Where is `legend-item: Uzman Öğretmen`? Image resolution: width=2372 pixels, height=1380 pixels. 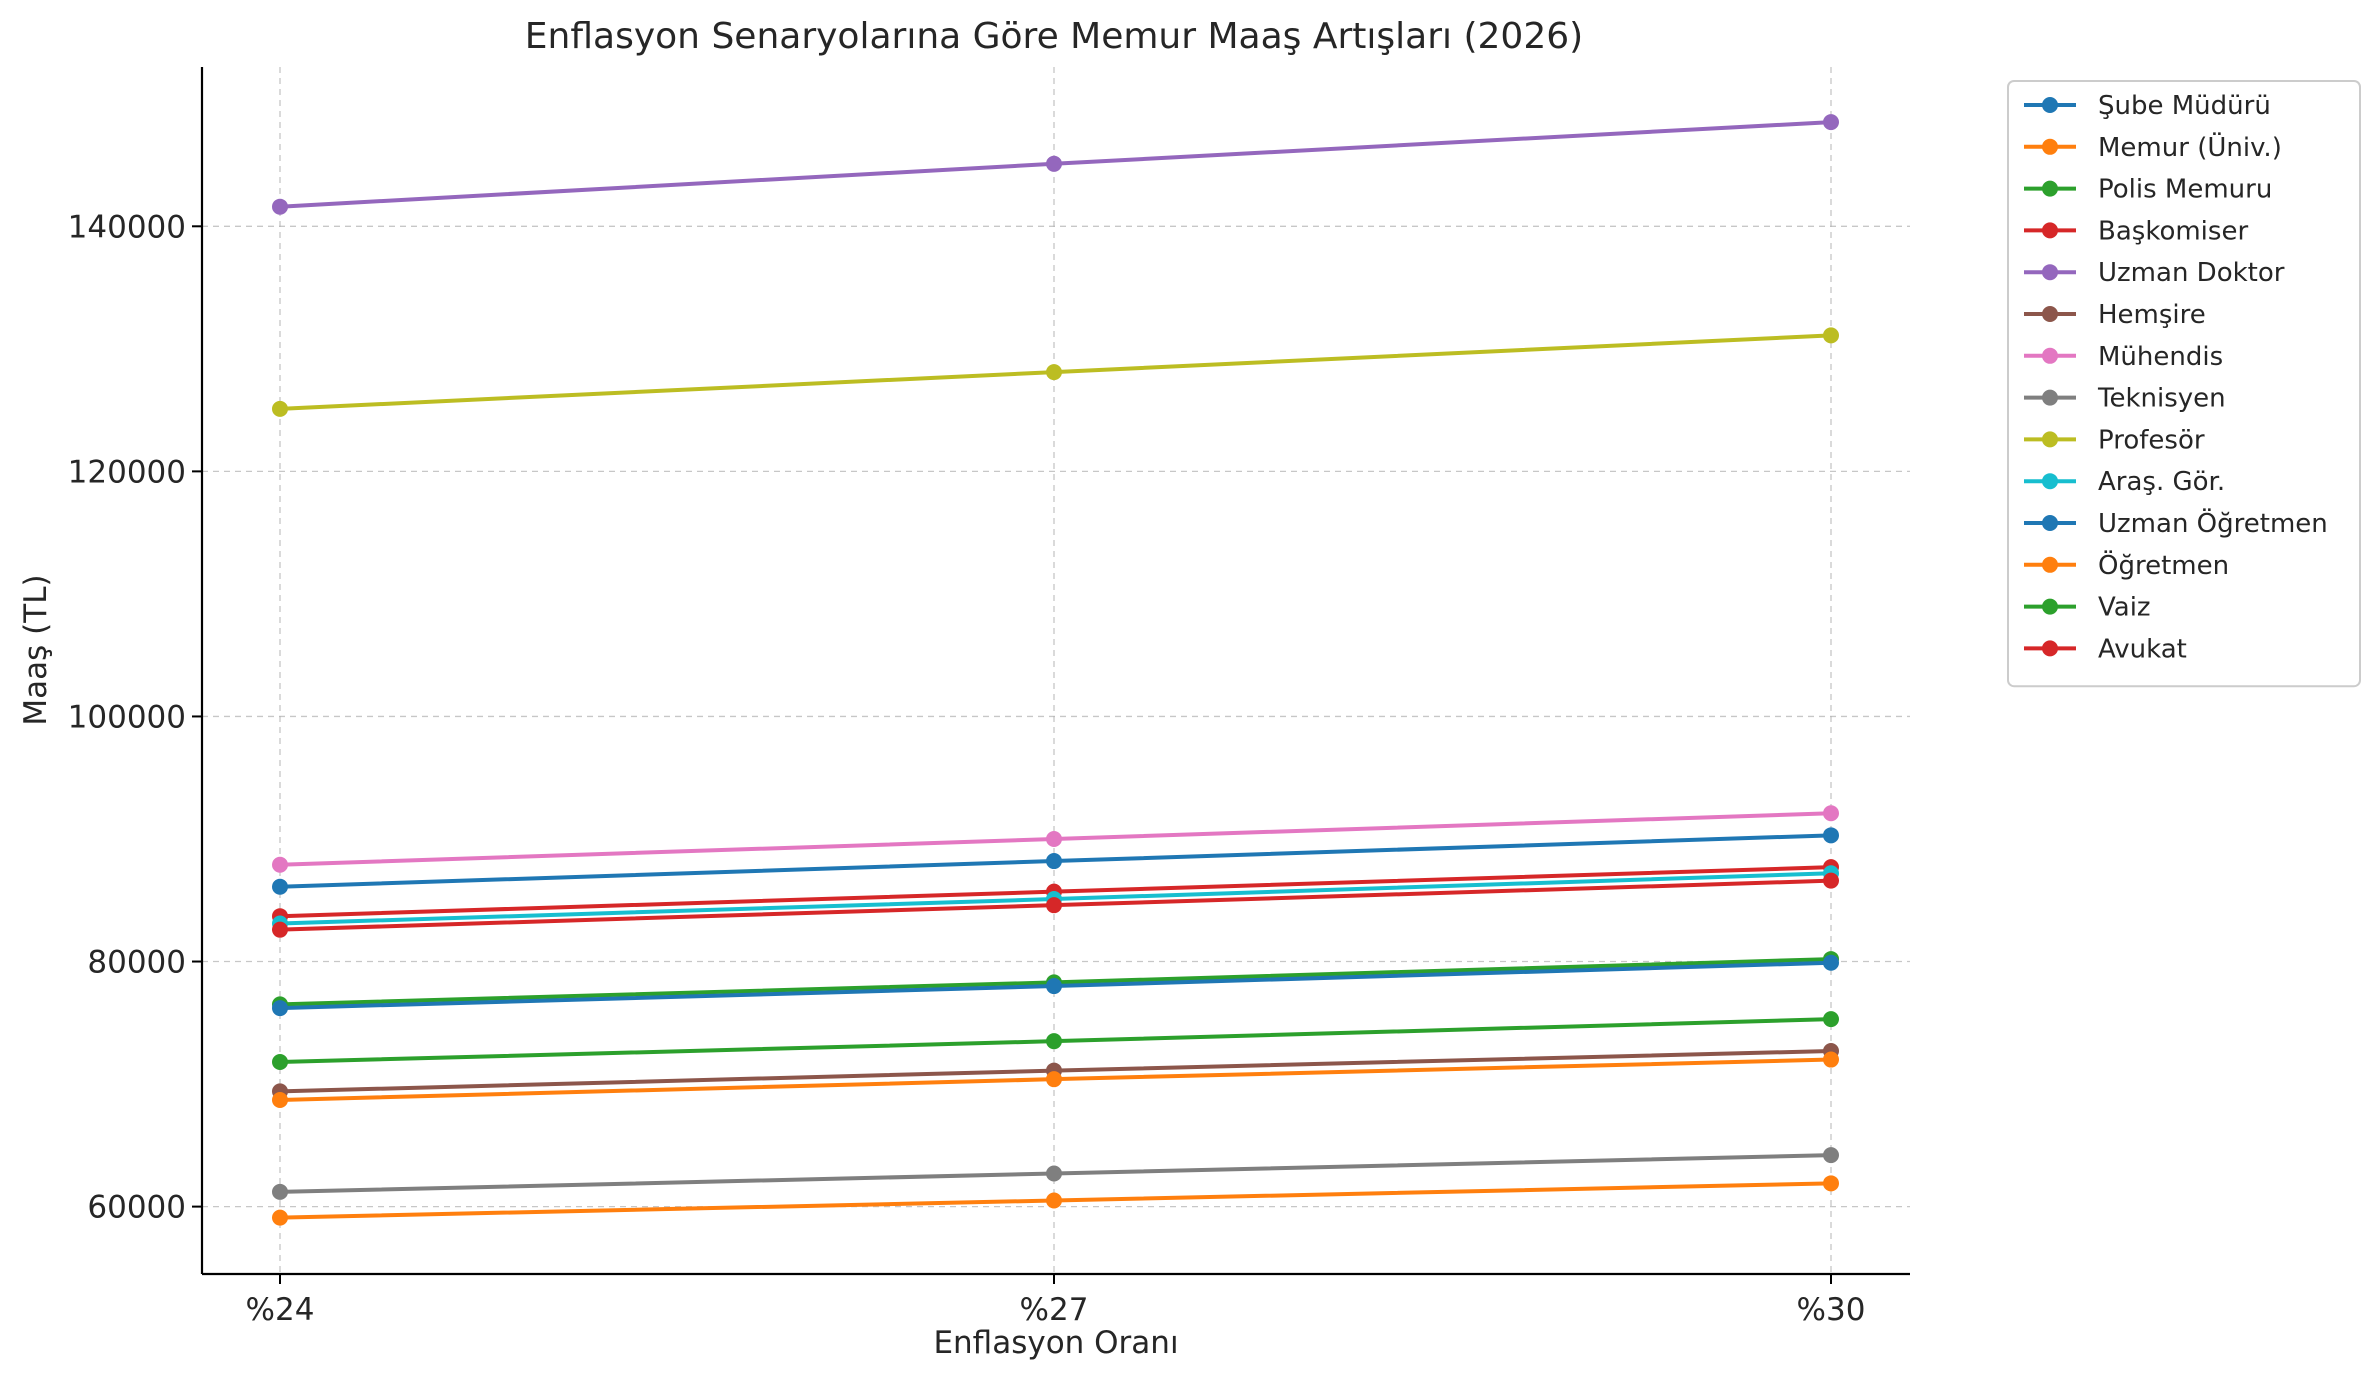 legend-item: Uzman Öğretmen is located at coordinates (2176, 523).